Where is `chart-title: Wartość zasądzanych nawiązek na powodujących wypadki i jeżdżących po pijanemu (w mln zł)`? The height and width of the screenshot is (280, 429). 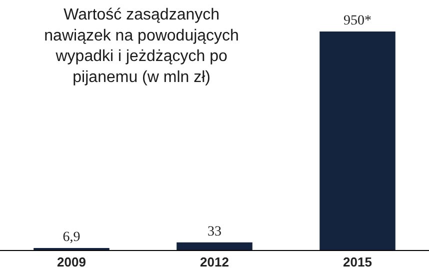 chart-title: Wartość zasądzanych nawiązek na powodujących wypadki i jeżdżących po pijanemu (w mln zł) is located at coordinates (141, 46).